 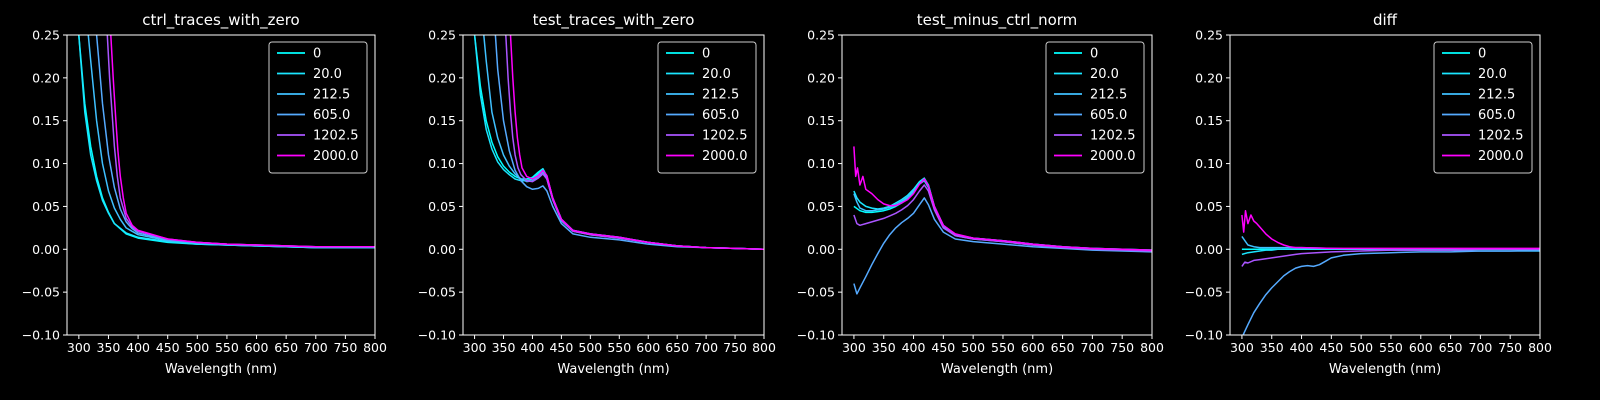 What do you see at coordinates (614, 20) in the screenshot?
I see `chart-title: test_traces_with_zero` at bounding box center [614, 20].